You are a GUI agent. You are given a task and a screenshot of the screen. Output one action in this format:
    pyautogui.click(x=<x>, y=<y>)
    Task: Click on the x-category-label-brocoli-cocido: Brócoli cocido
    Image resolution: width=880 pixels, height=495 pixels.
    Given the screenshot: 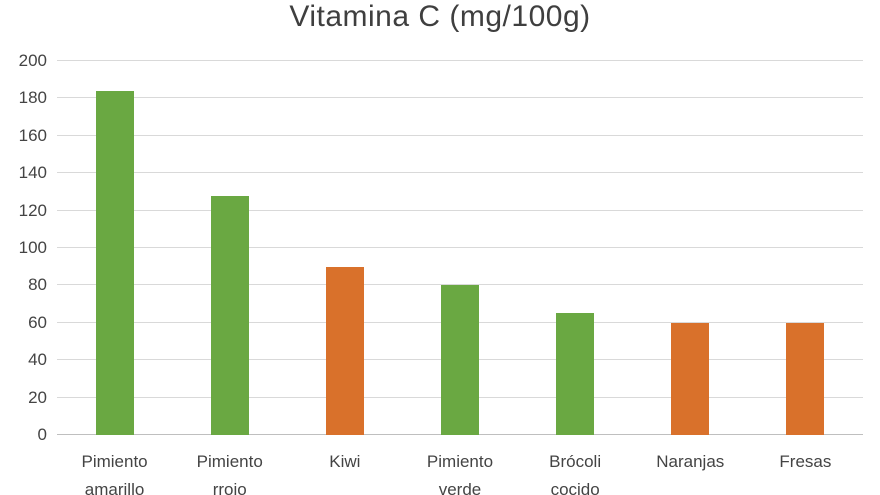 What is the action you would take?
    pyautogui.click(x=575, y=471)
    